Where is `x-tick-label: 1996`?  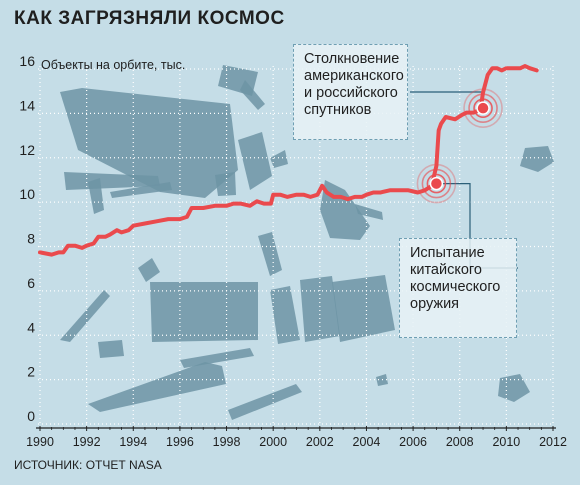 x-tick-label: 1996 is located at coordinates (180, 442).